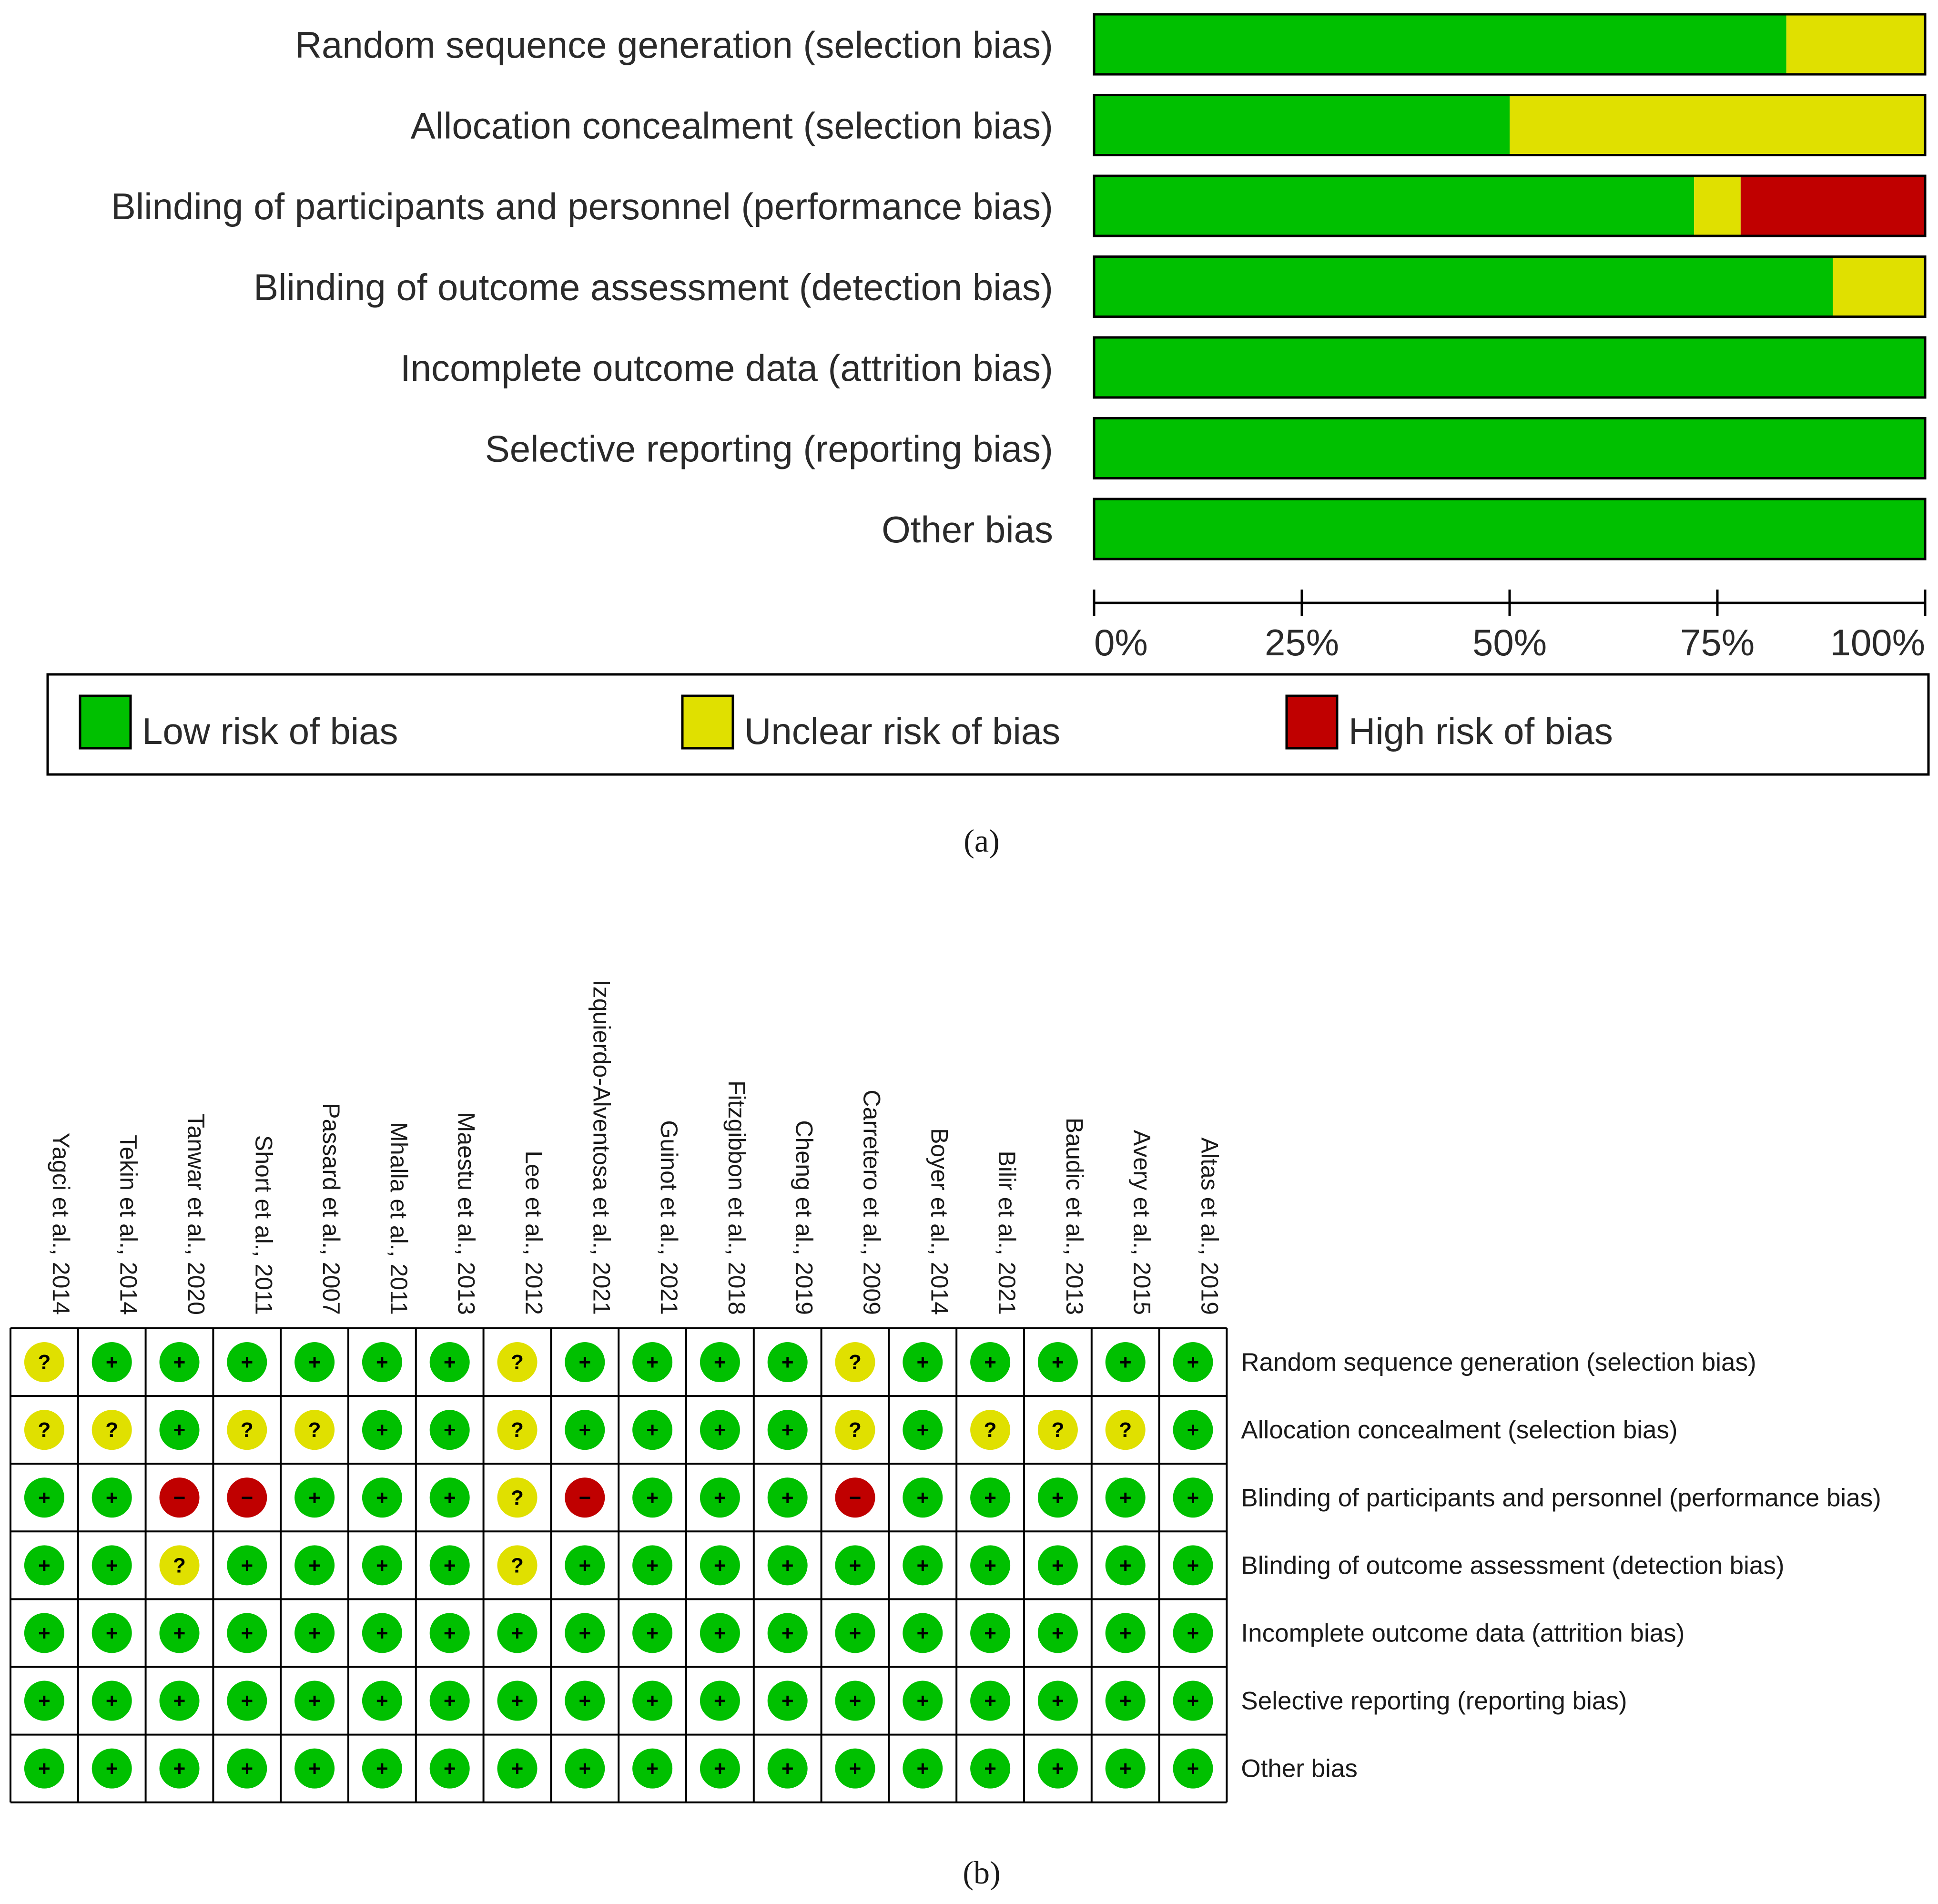 This screenshot has width=1938, height=1904. I want to click on legend-swatch, so click(1312, 722).